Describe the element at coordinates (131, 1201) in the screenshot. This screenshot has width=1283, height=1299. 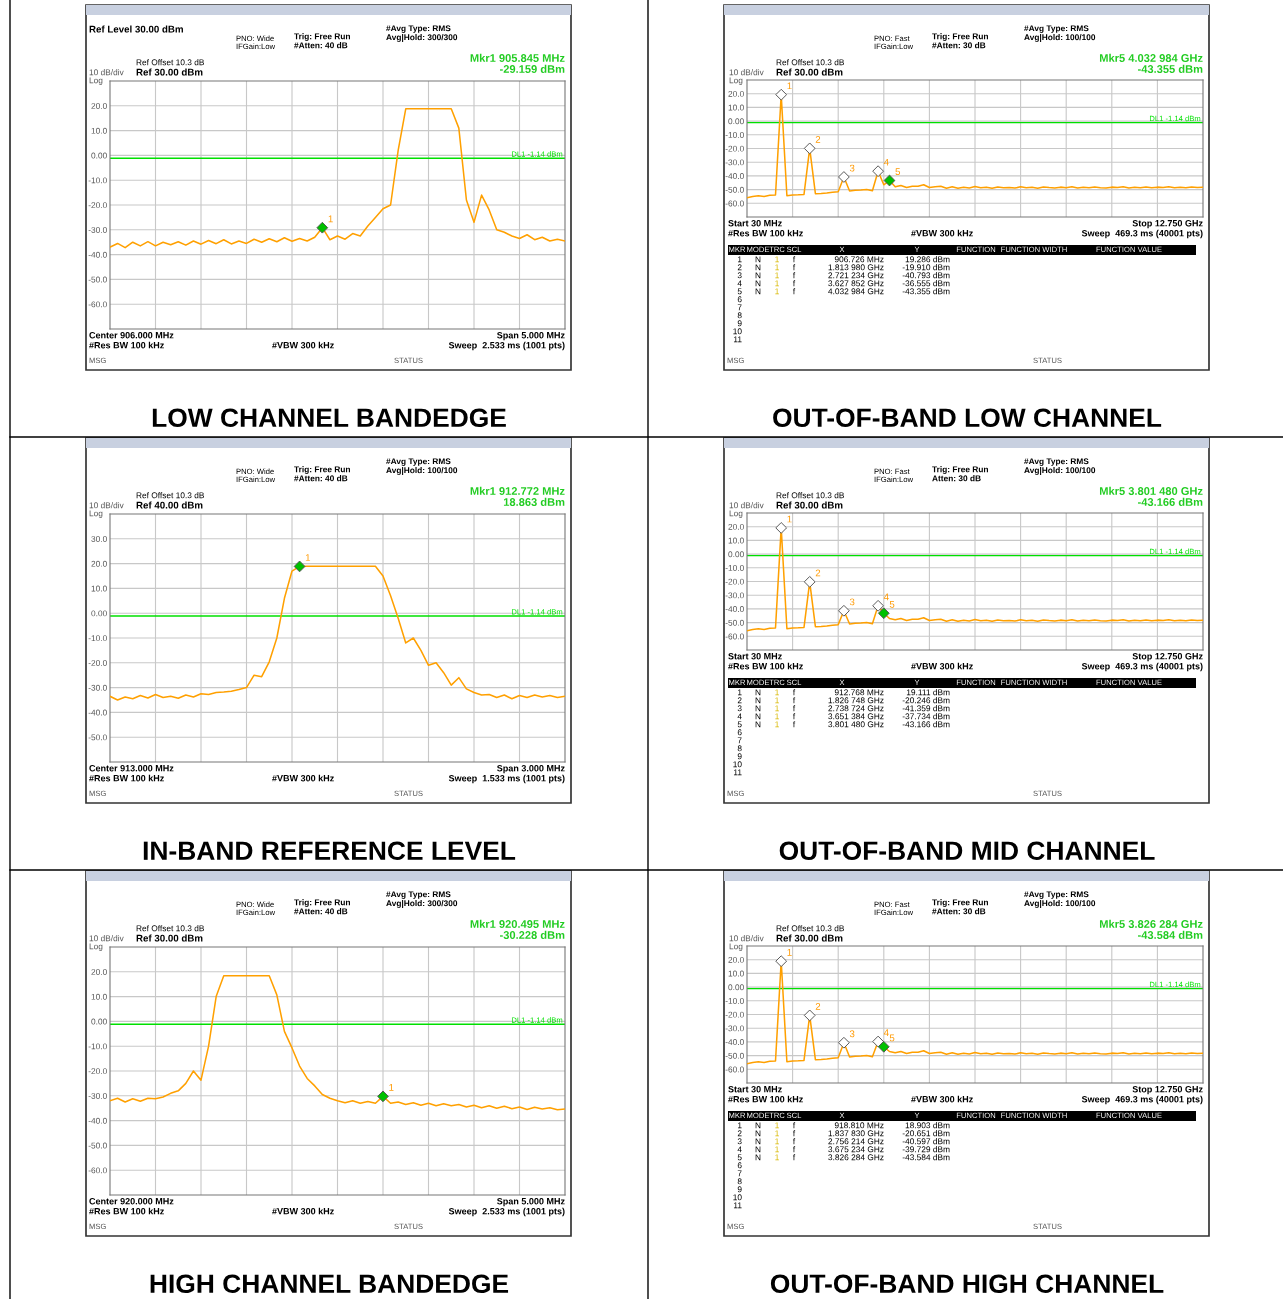
I see `text: Center 920.000 MHz` at that location.